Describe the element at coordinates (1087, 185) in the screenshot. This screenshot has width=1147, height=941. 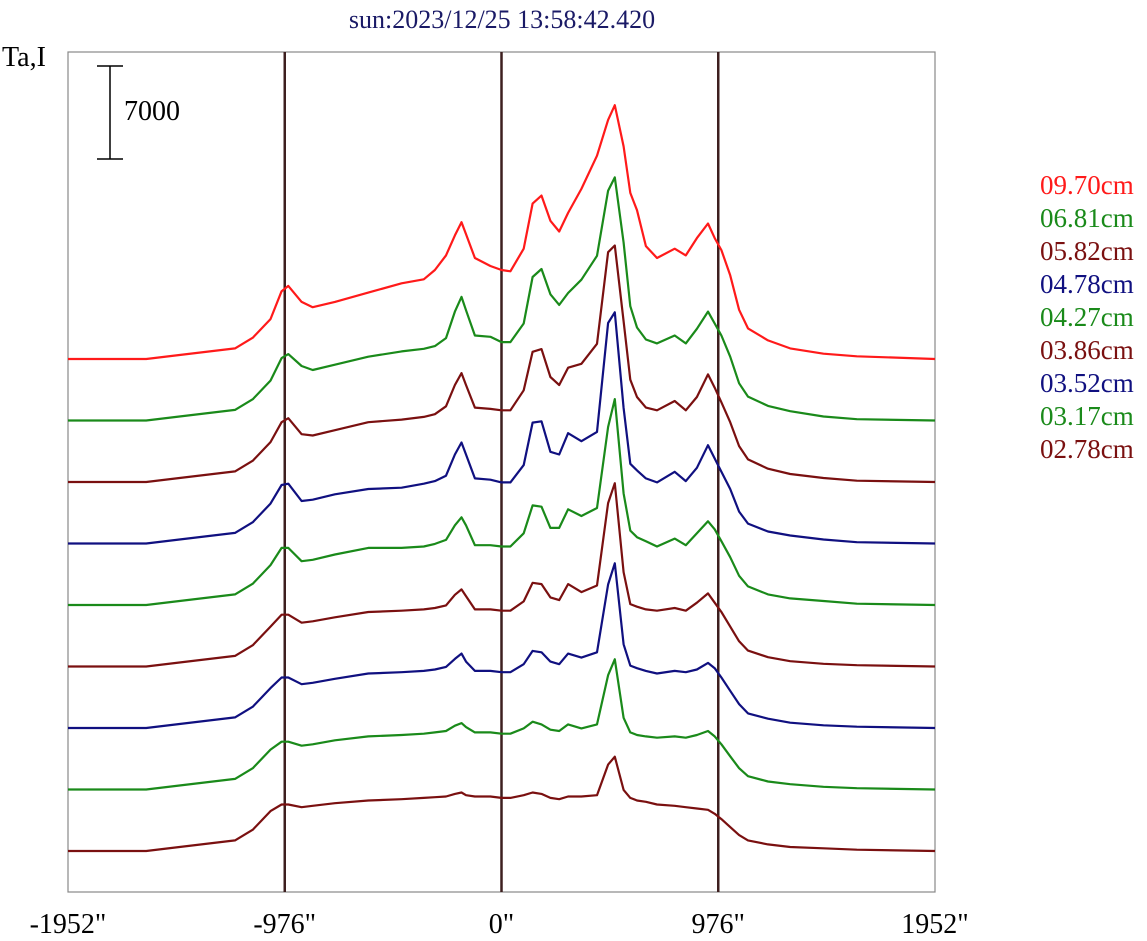
I see `legend-entry: 09.70cm` at that location.